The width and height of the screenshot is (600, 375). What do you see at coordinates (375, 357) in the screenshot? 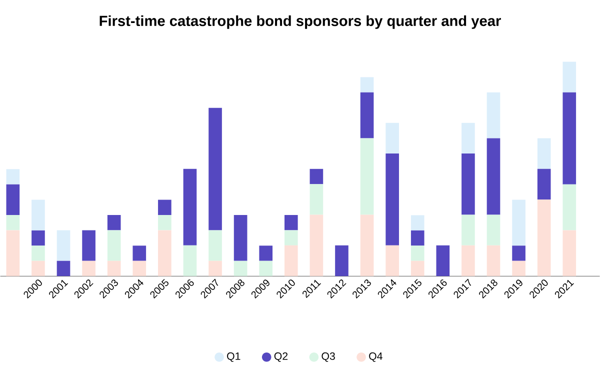
I see `legend-label: Q4` at bounding box center [375, 357].